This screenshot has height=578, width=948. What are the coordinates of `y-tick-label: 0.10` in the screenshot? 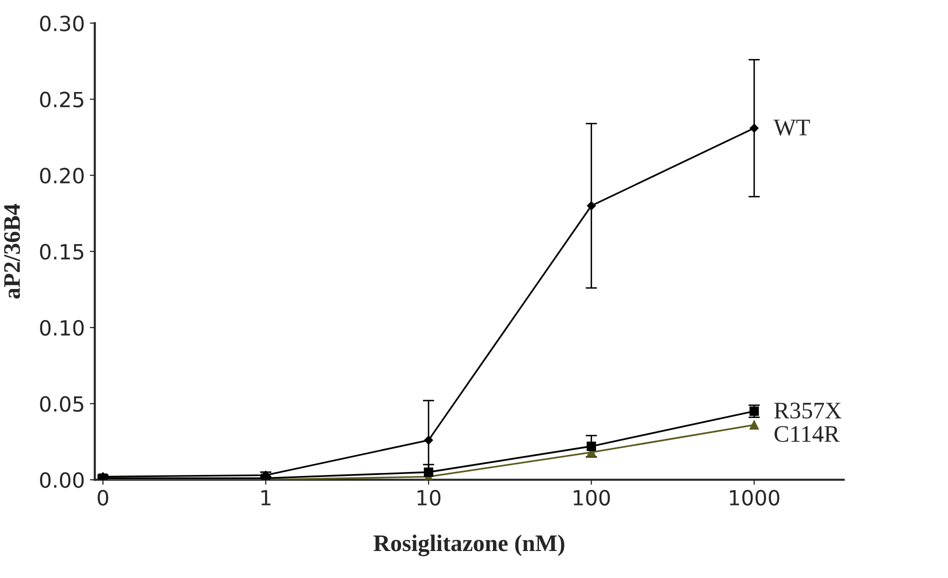 It's located at (62, 328).